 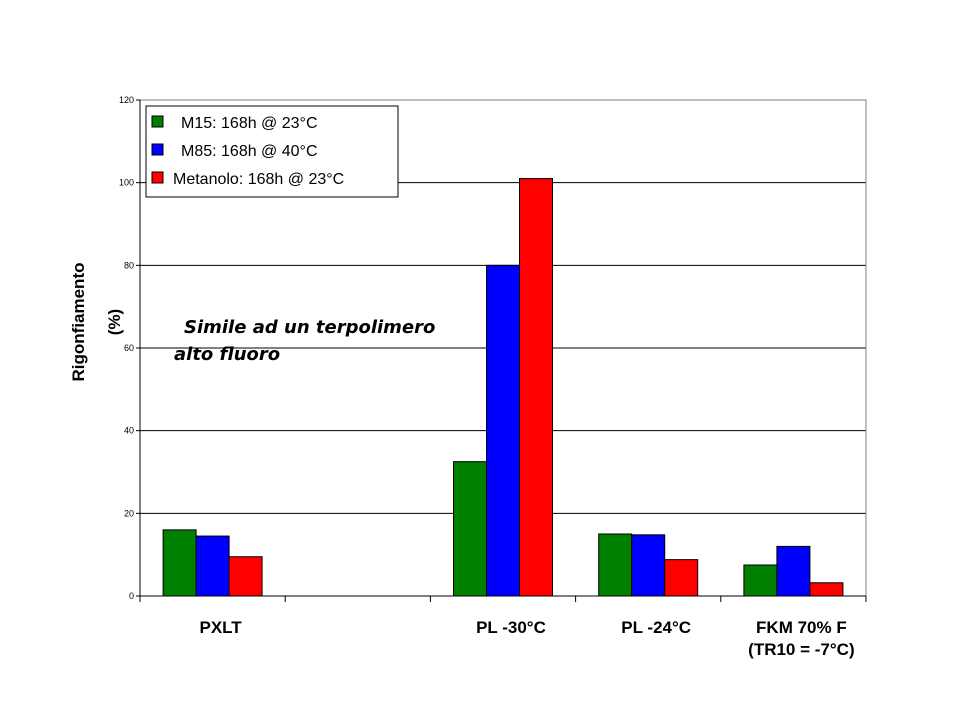 I want to click on x-category-label: PL -24°C, so click(x=656, y=627).